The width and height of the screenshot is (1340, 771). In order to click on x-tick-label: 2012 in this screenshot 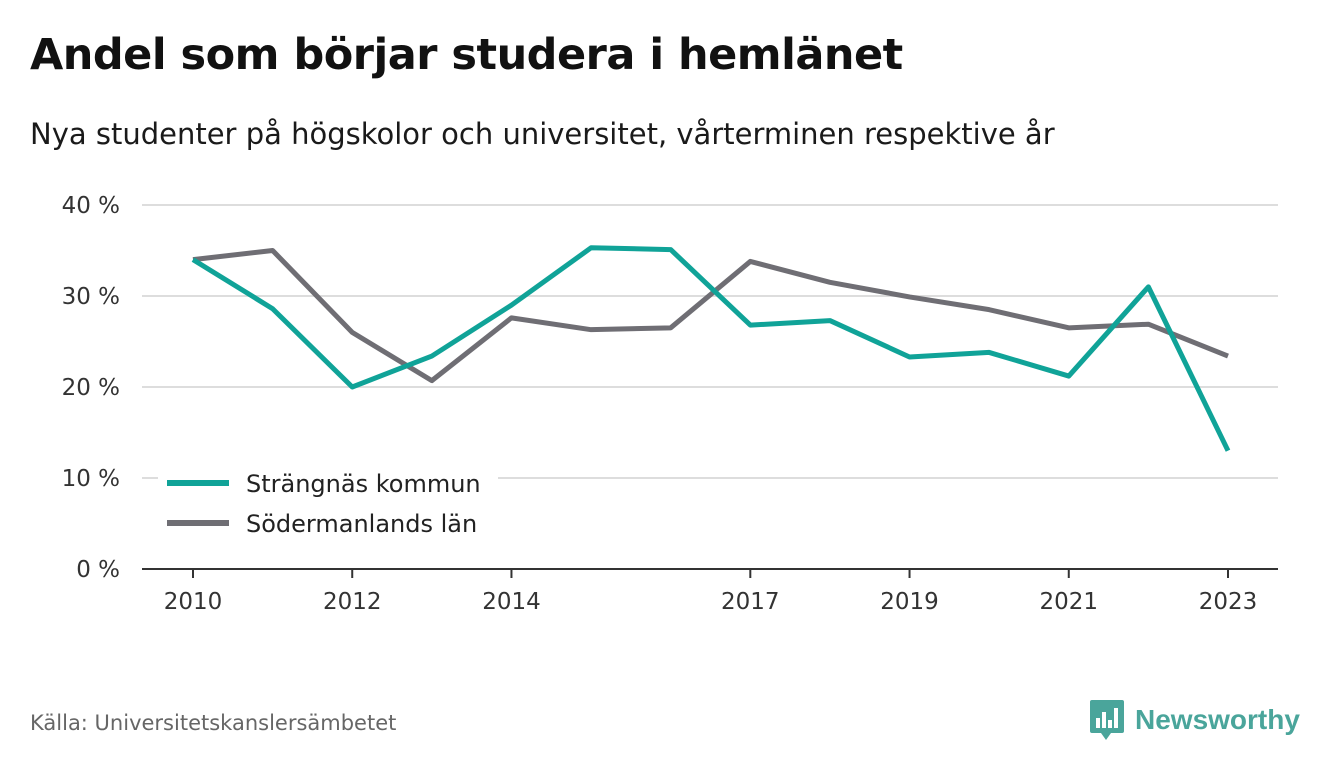, I will do `click(352, 602)`.